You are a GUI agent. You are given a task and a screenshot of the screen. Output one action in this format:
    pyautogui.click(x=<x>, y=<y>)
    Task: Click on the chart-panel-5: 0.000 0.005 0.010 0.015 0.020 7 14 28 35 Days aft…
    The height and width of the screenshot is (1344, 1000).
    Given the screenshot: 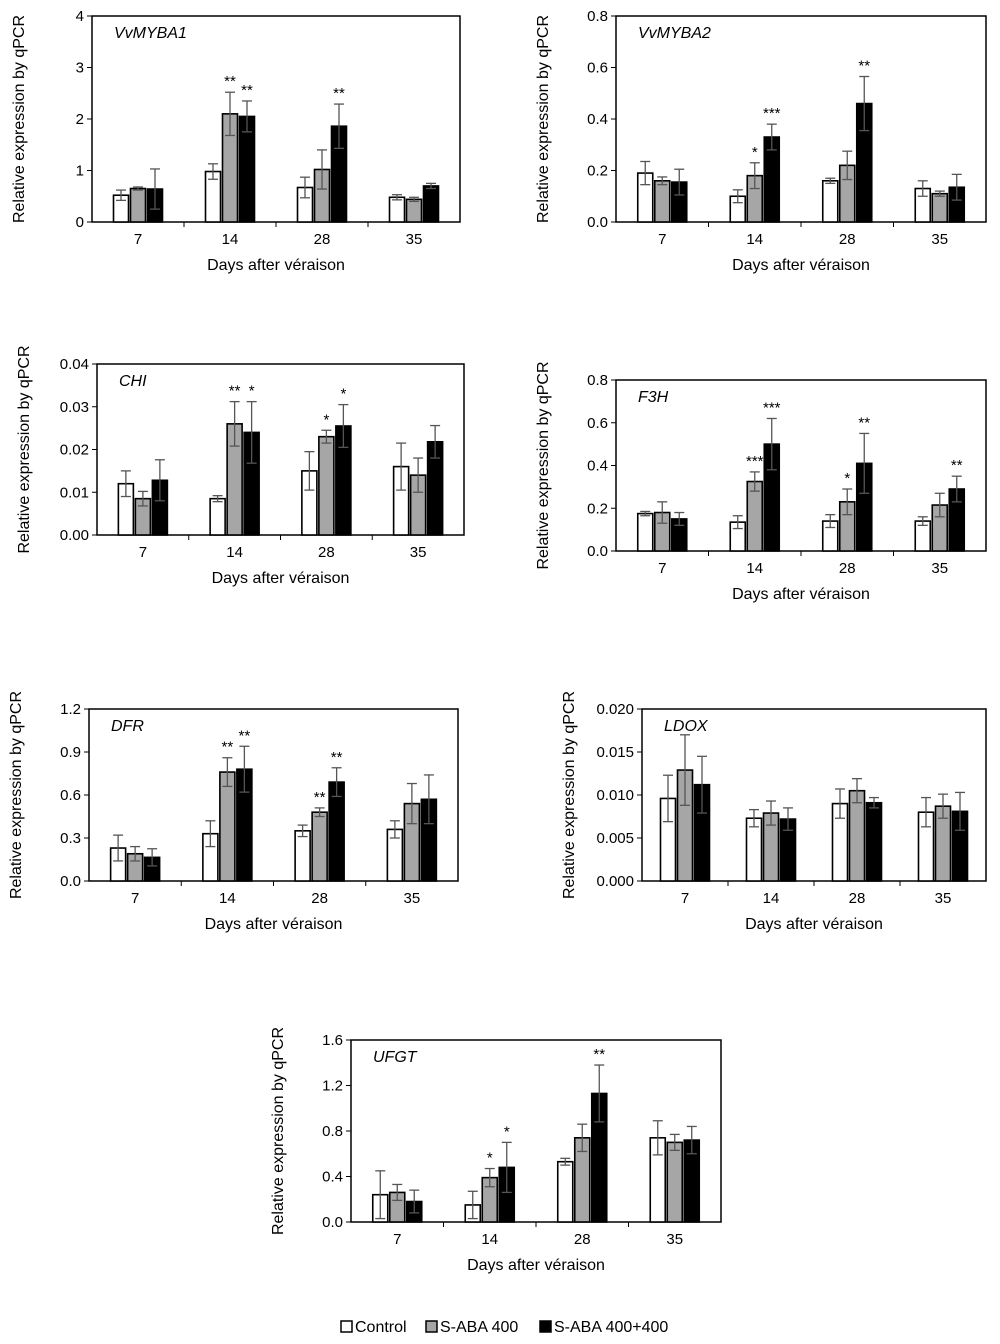 What is the action you would take?
    pyautogui.click(x=774, y=812)
    